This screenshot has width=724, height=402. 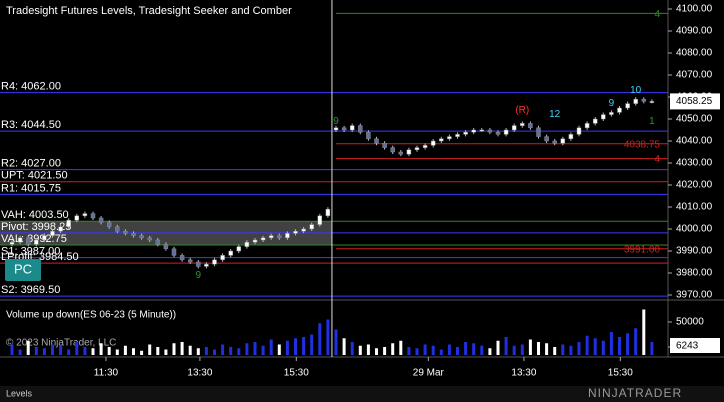 I want to click on last-volume-label: 6243, so click(x=687, y=346).